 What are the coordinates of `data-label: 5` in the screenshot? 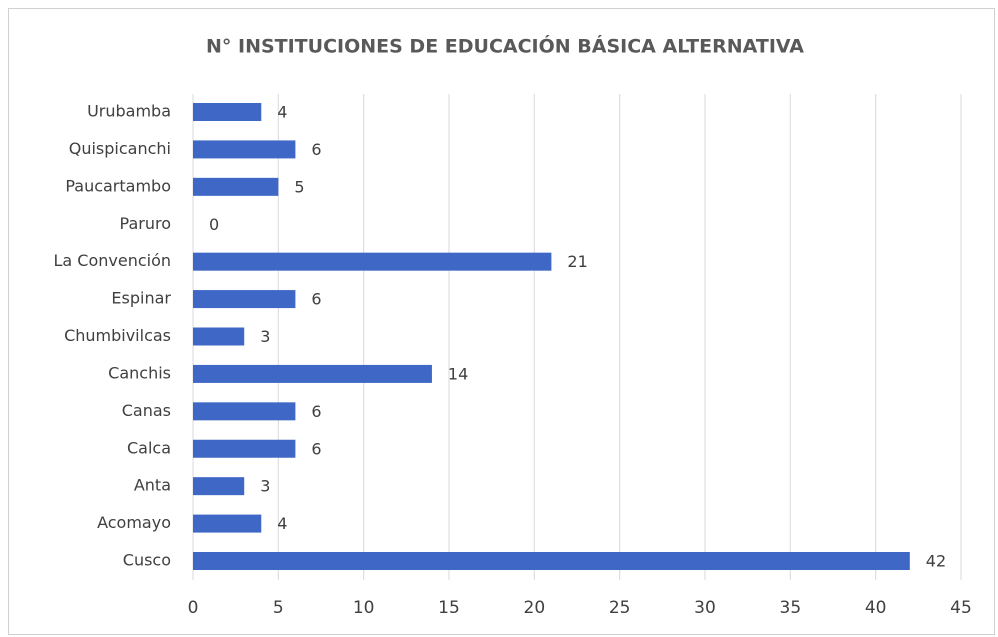 It's located at (299, 186).